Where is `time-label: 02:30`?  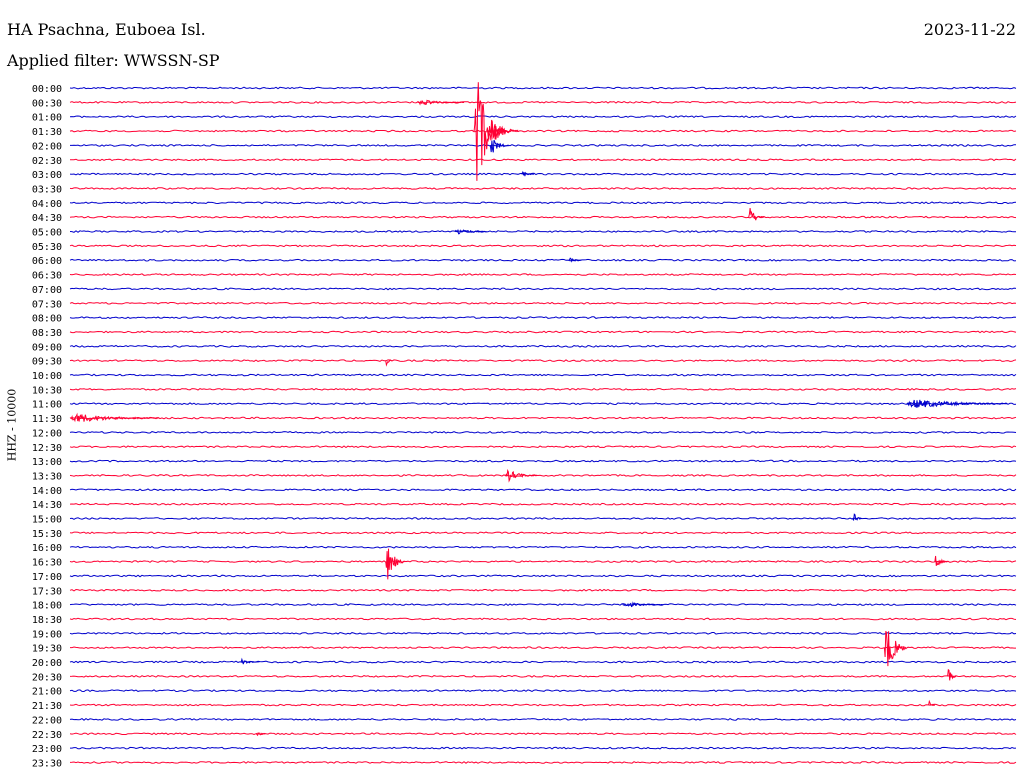
time-label: 02:30 is located at coordinates (47, 161).